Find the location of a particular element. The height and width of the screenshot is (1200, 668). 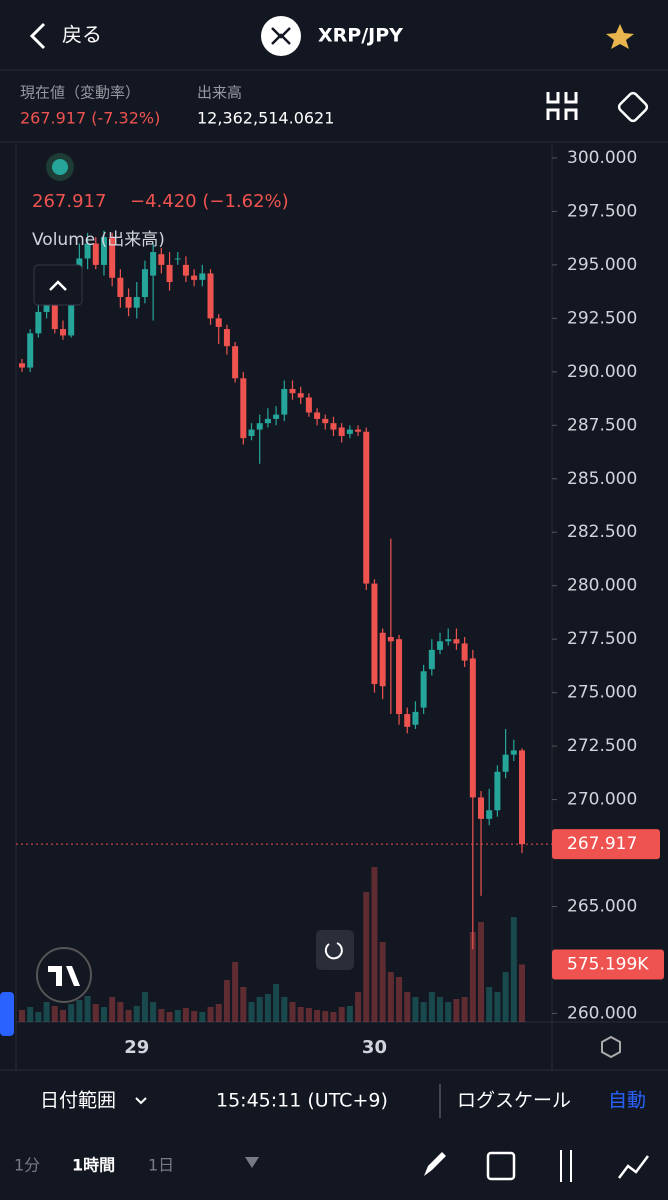

last-price-badge is located at coordinates (606, 844).